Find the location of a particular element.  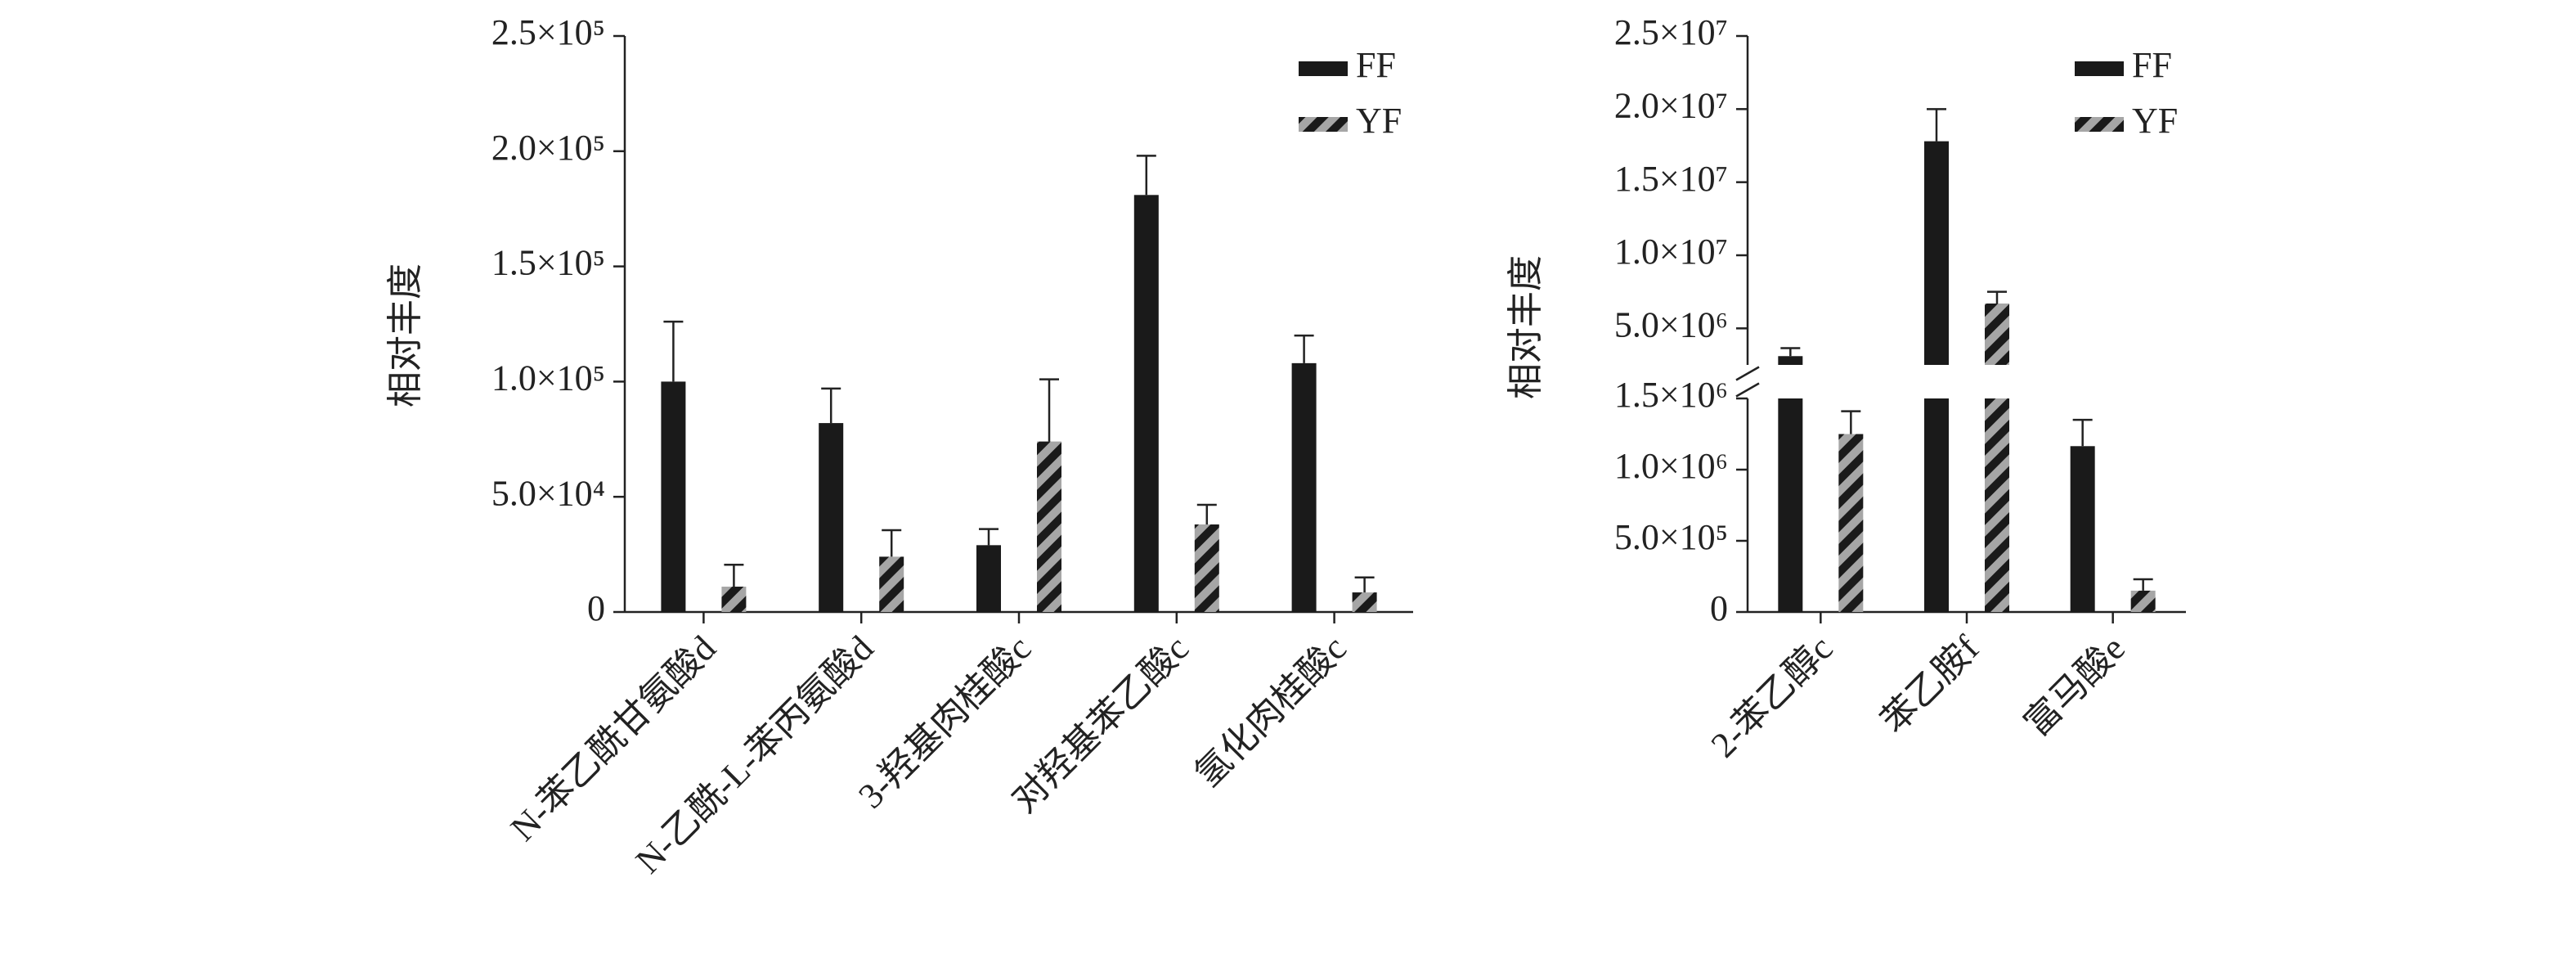

y-tick-label: 2.0×10⁵ is located at coordinates (548, 148).